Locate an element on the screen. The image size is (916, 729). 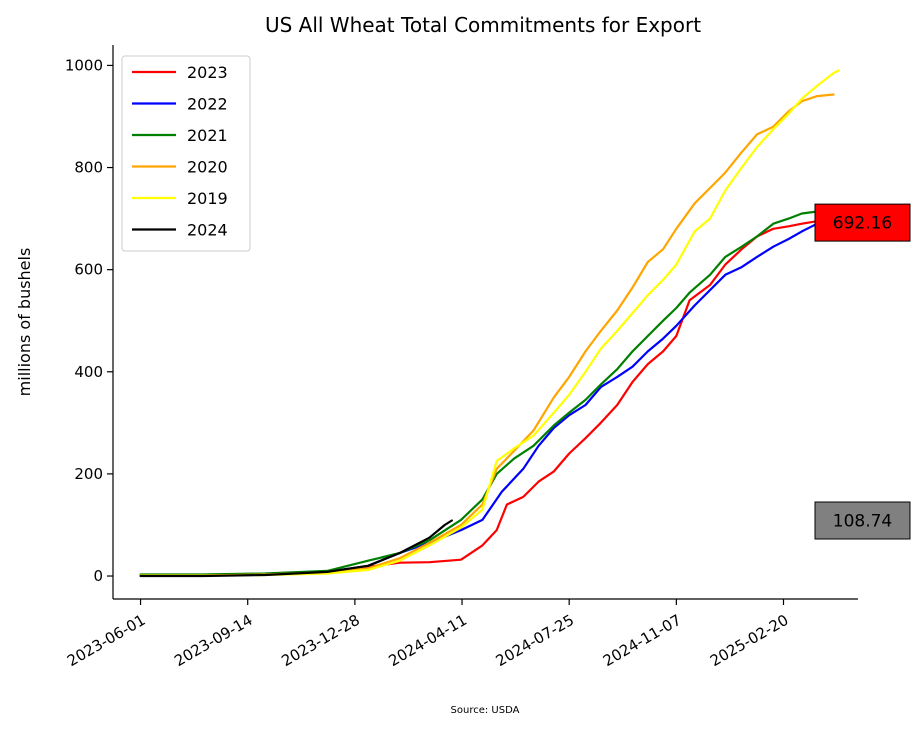
callout-value: 692.16 is located at coordinates (862, 224).